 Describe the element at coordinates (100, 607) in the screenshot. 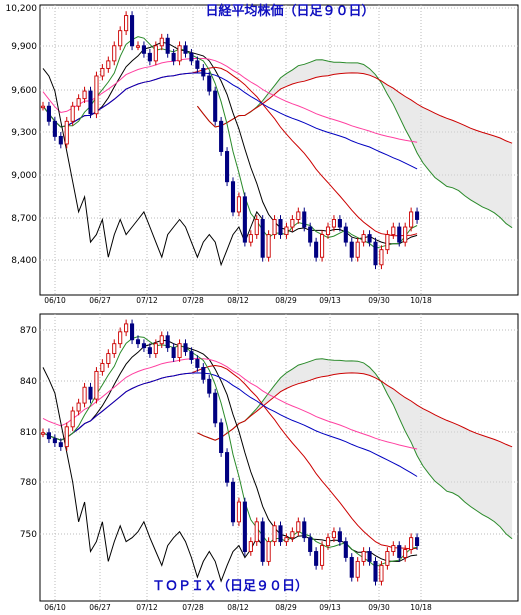

I see `x-tick-label: 06/27` at that location.